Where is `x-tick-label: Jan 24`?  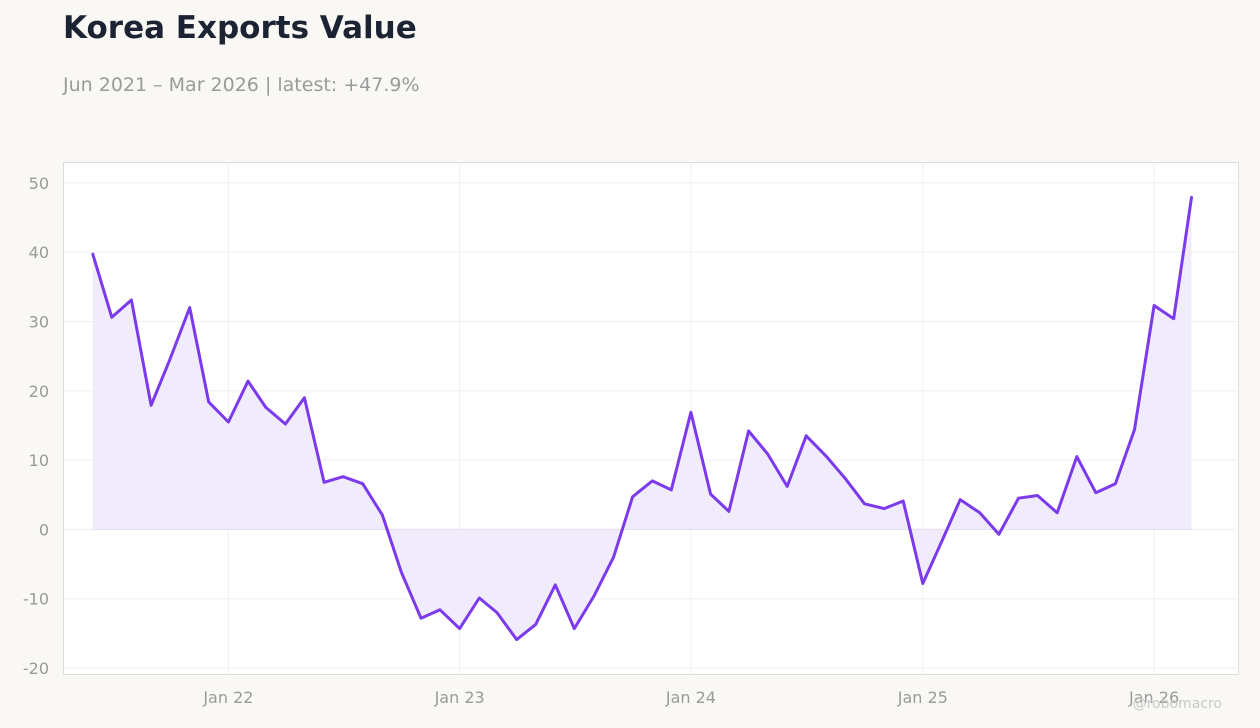
x-tick-label: Jan 24 is located at coordinates (690, 697).